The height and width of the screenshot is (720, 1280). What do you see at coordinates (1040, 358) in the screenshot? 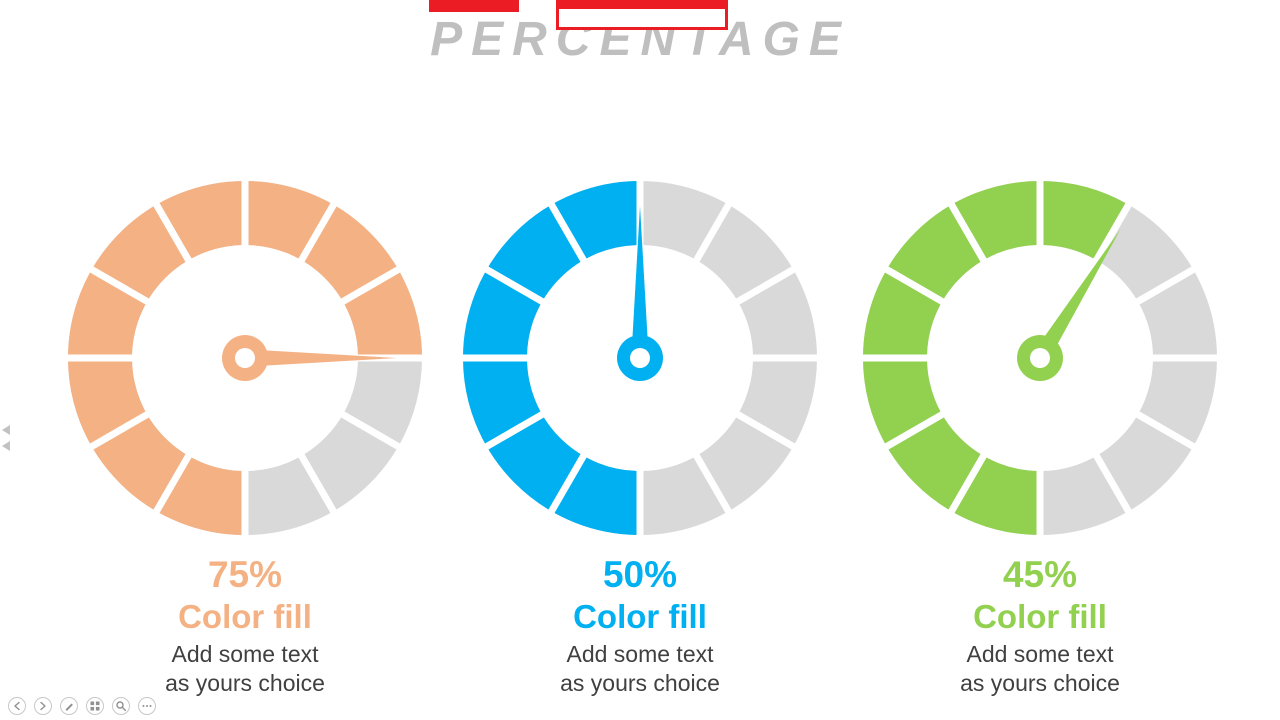
I see `gauge-chart-green` at bounding box center [1040, 358].